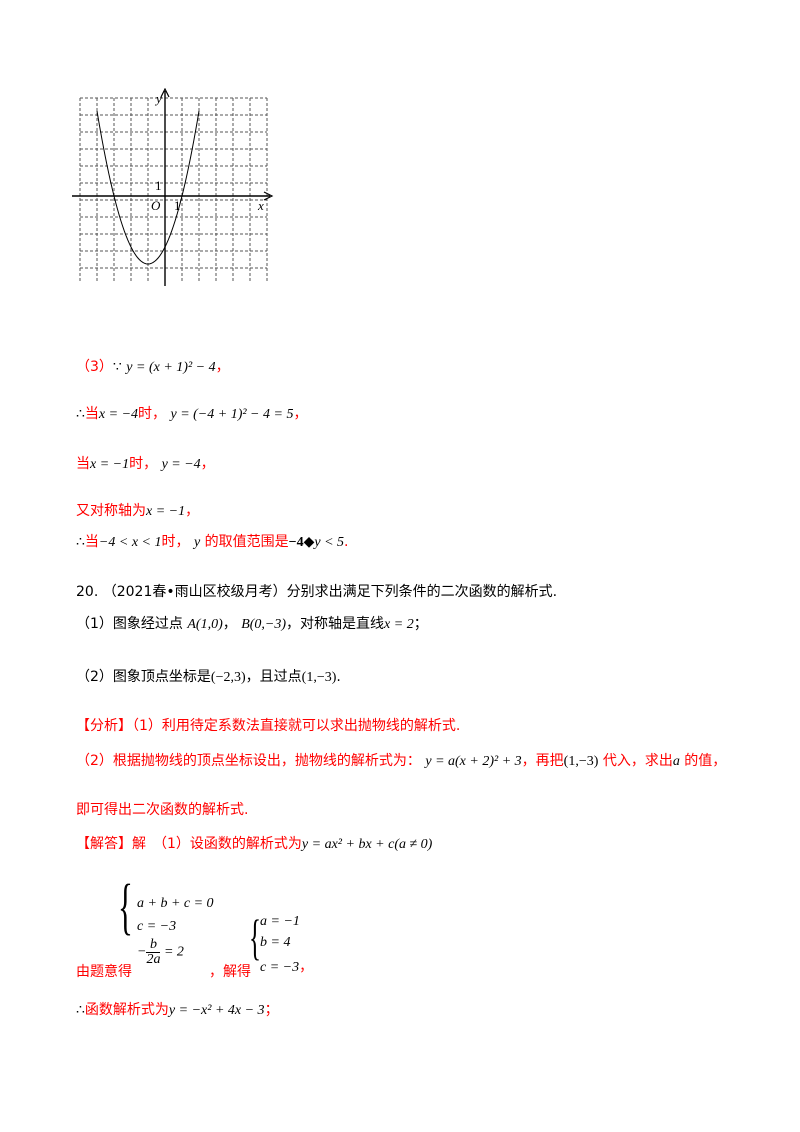 The image size is (800, 1132). What do you see at coordinates (157, 926) in the screenshot?
I see `system-1-eq-2: c = −3` at bounding box center [157, 926].